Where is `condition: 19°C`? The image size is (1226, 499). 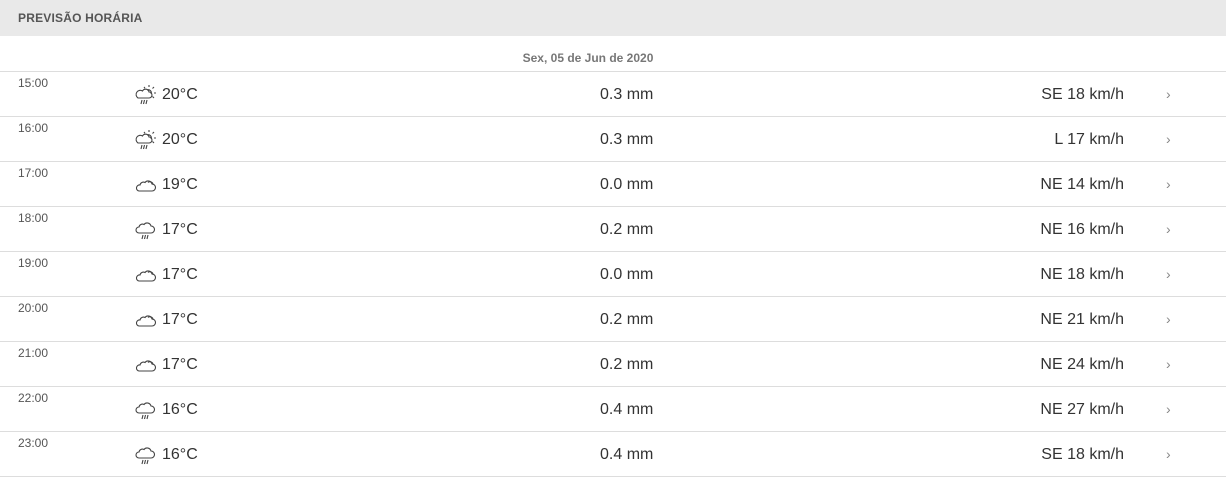
condition: 19°C is located at coordinates (166, 185).